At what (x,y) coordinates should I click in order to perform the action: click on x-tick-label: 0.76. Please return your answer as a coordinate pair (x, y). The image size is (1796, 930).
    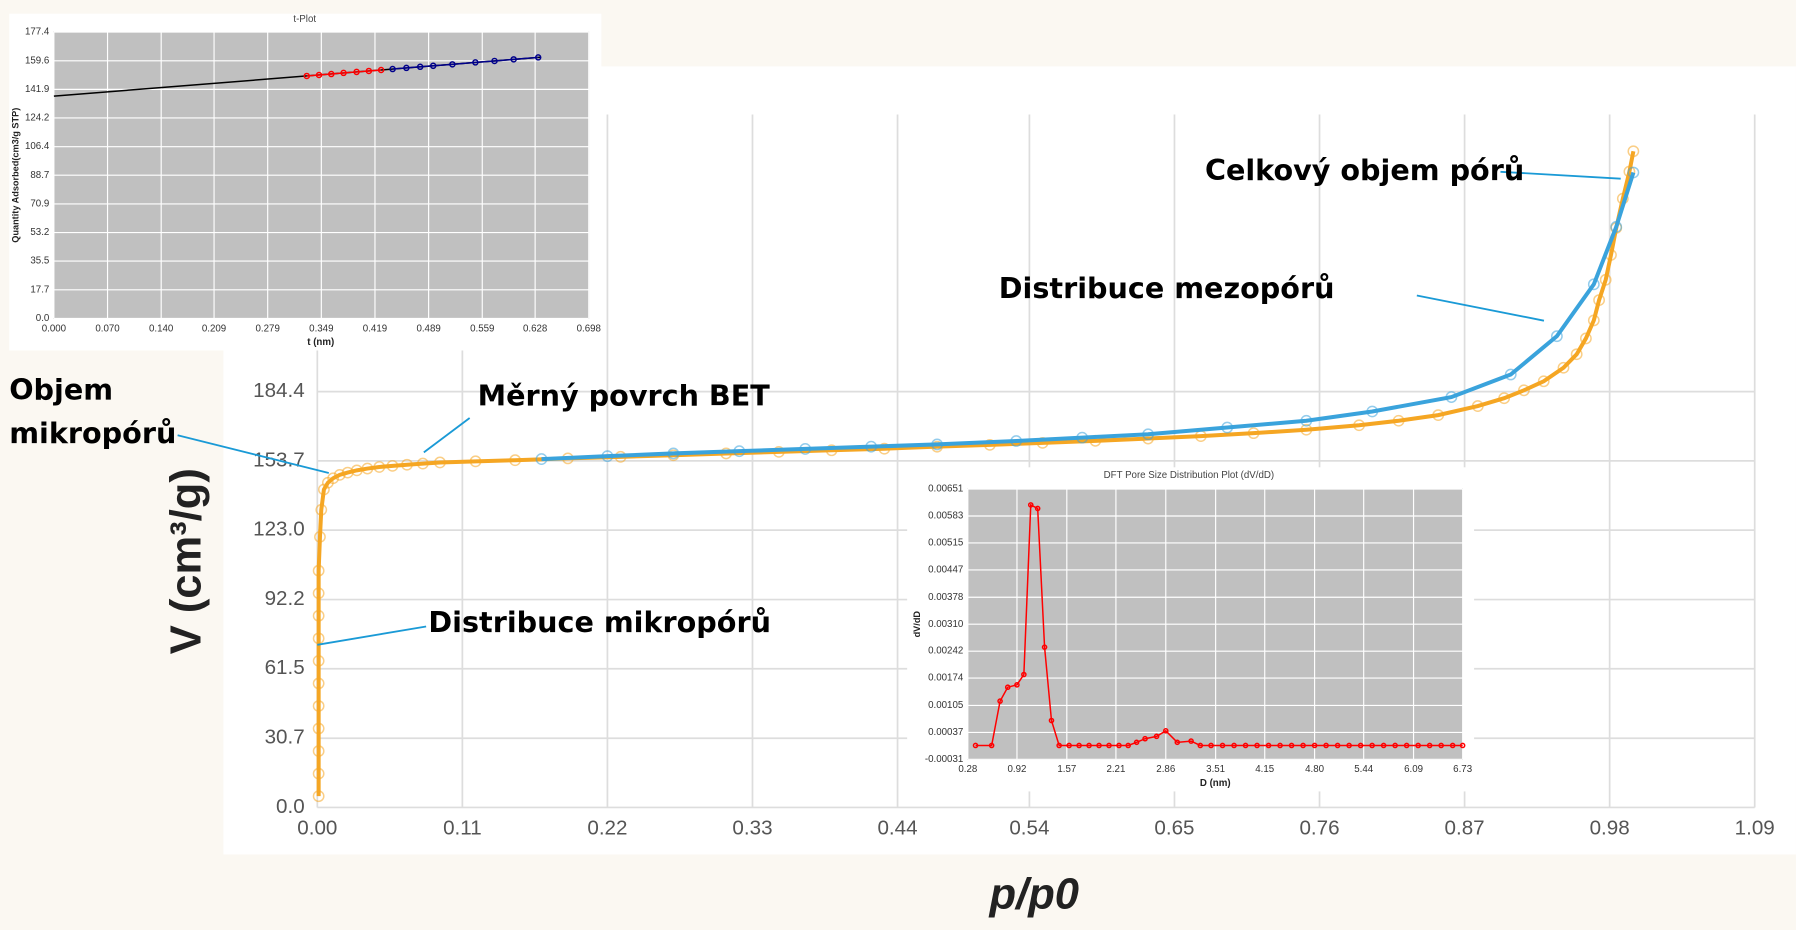
    Looking at the image, I should click on (1319, 828).